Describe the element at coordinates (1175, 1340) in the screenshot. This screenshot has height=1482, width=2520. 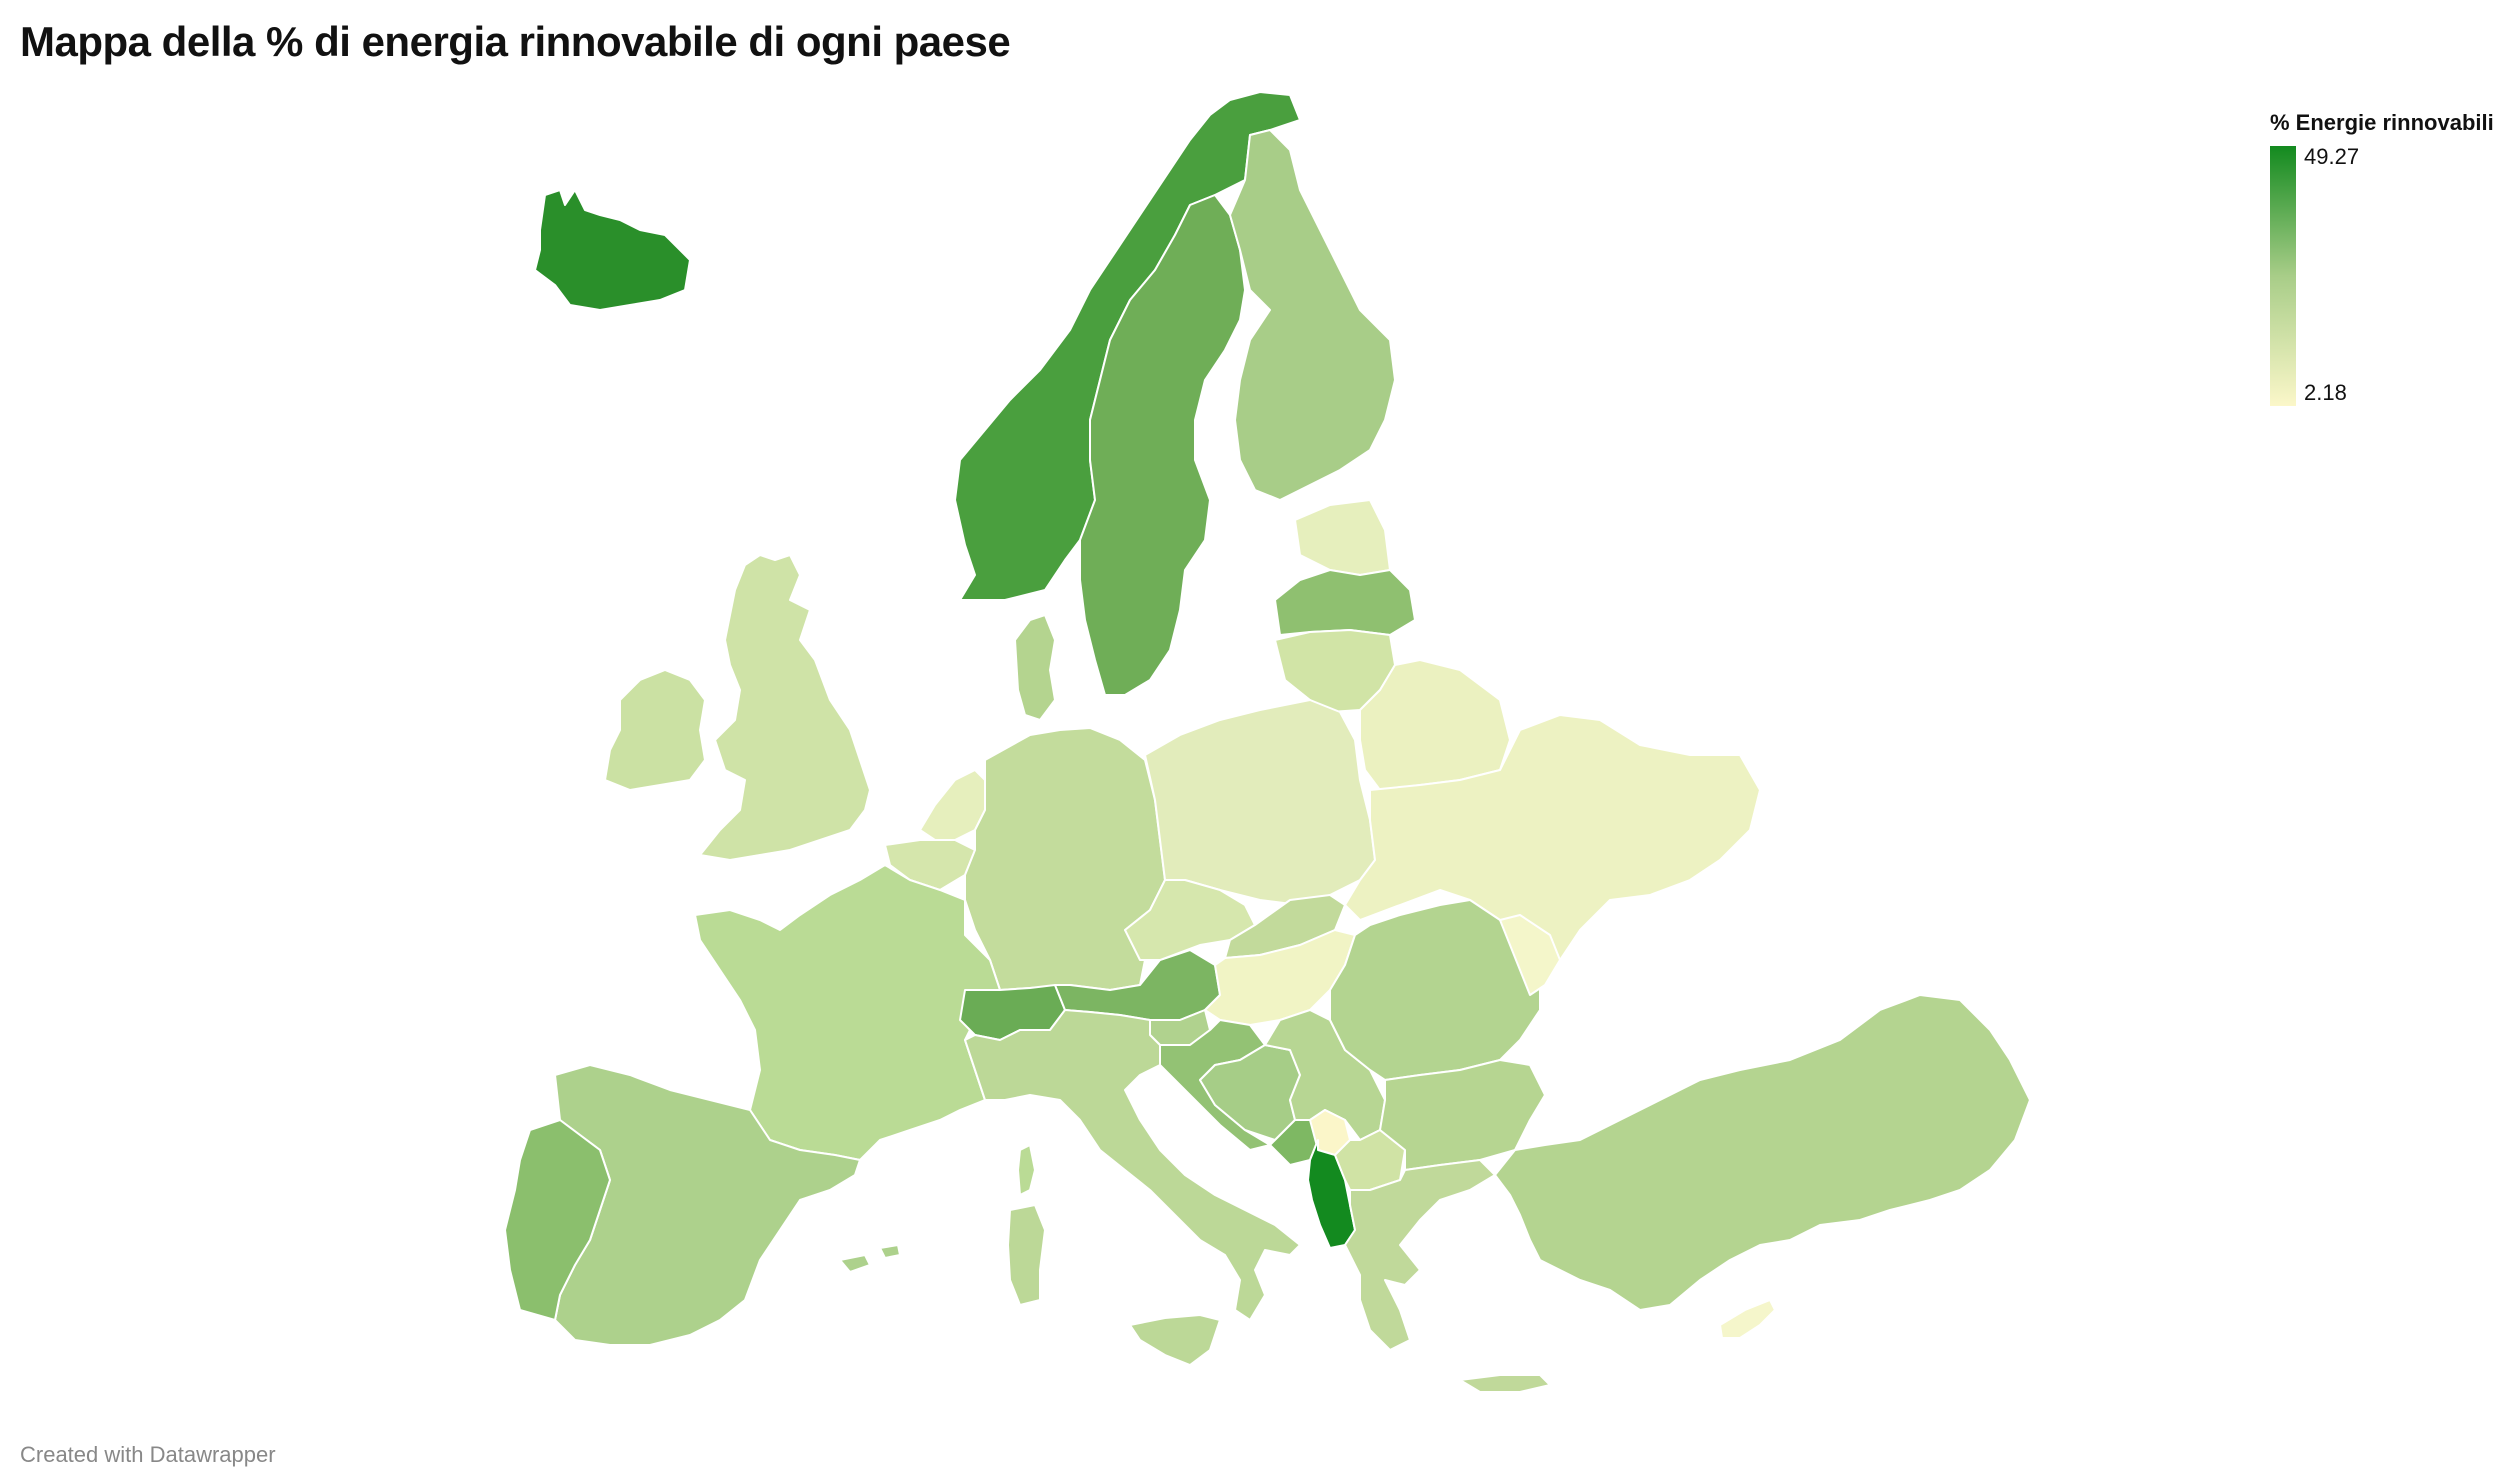
I see `region-sicily` at that location.